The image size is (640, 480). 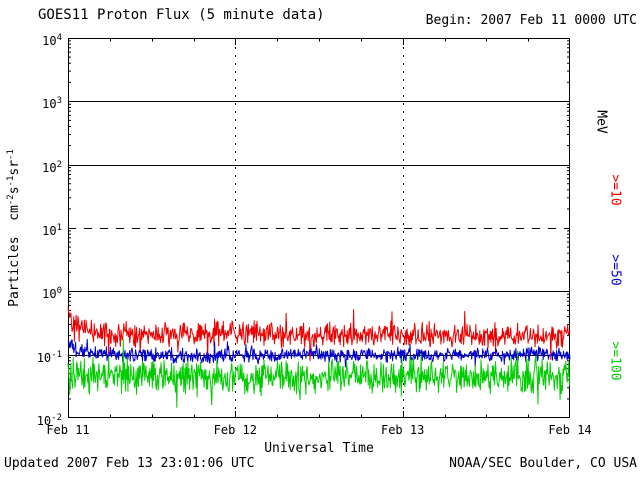 What do you see at coordinates (543, 463) in the screenshot?
I see `credit-noaa: NOAA/SEC Boulder, CO USA` at bounding box center [543, 463].